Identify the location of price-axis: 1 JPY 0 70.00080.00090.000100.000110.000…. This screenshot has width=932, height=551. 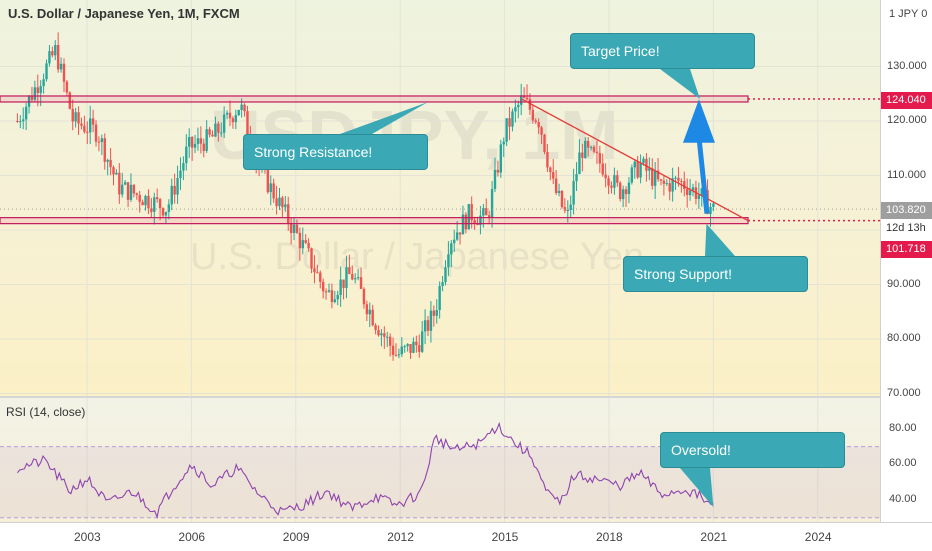
(906, 261).